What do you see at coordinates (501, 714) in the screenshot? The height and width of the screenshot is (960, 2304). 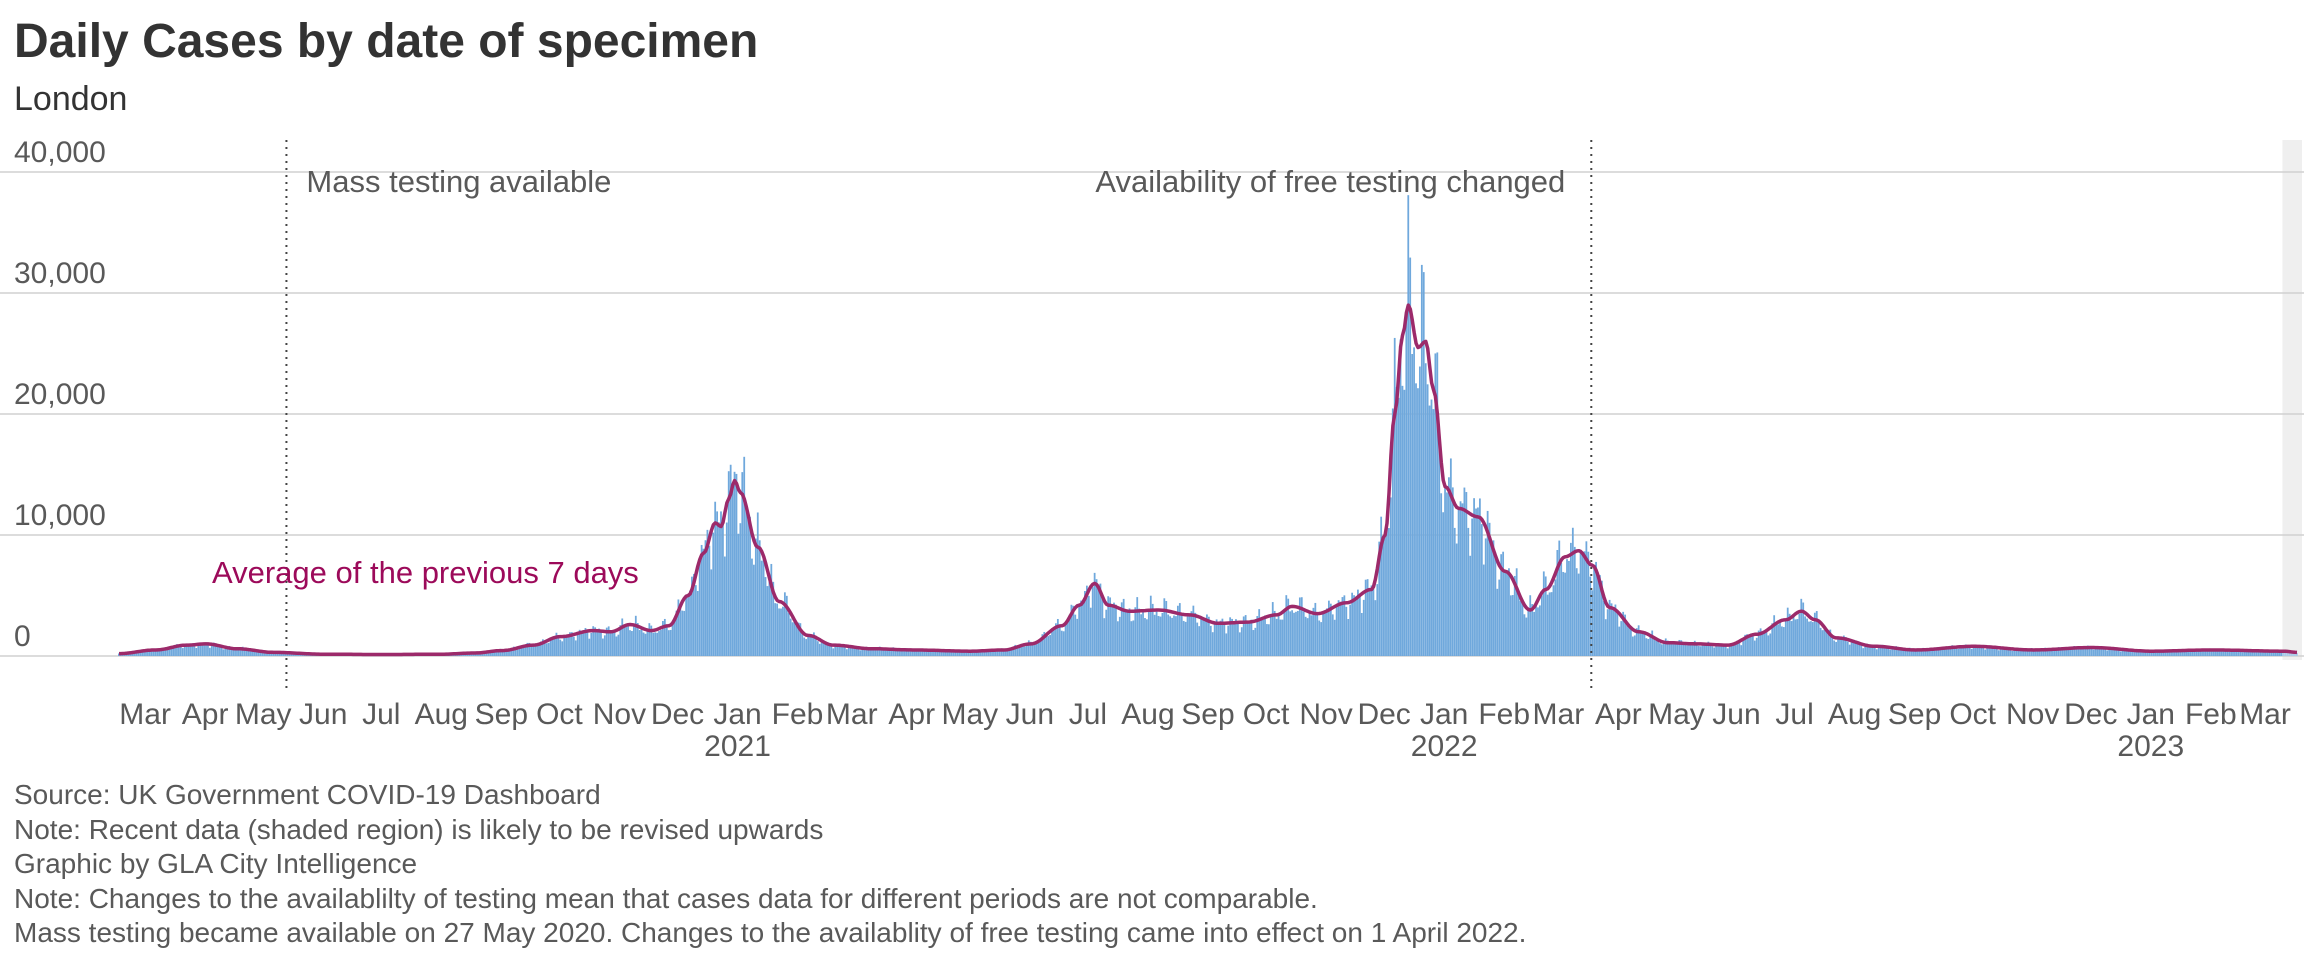 I see `x-tick-label: Sep` at bounding box center [501, 714].